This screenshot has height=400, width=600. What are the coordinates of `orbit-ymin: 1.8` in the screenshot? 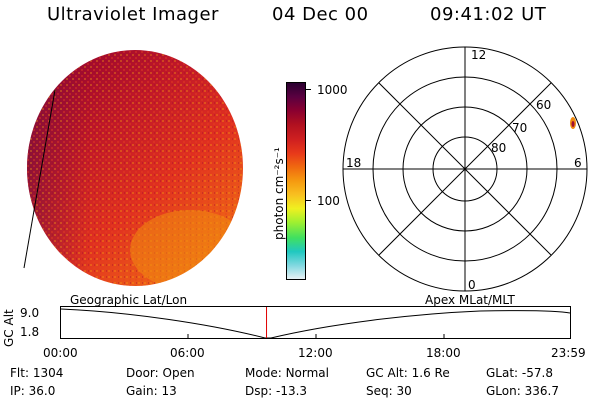 It's located at (30, 332).